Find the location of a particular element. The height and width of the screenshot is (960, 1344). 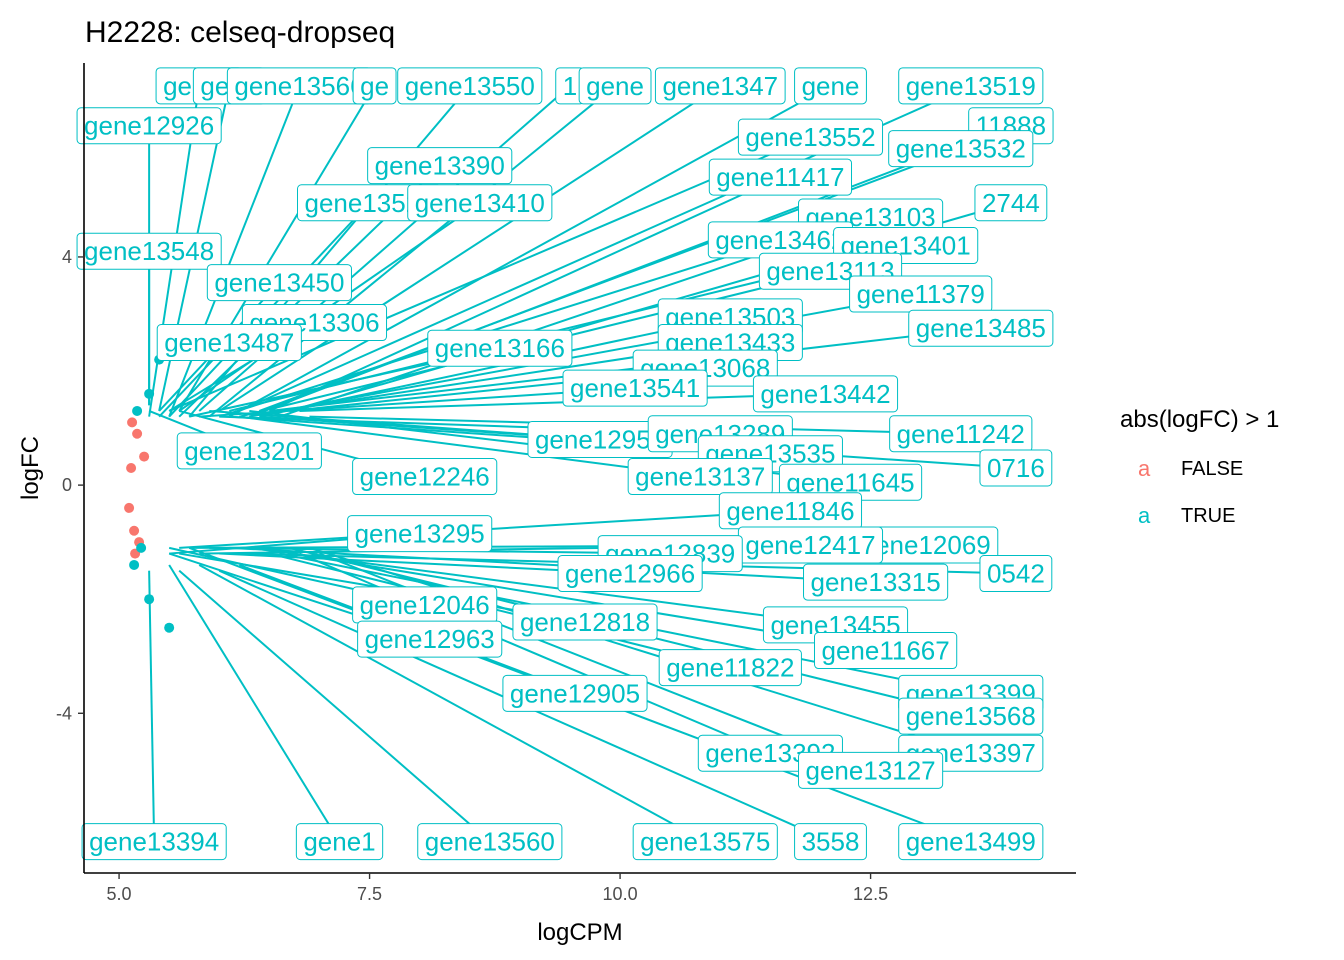

gene-label-text: gene11379 is located at coordinates (921, 294).